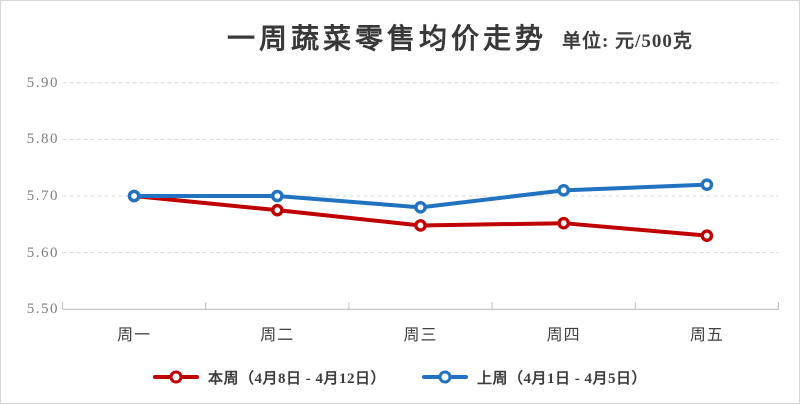 The image size is (800, 404). I want to click on x-category-label: 周一, so click(134, 335).